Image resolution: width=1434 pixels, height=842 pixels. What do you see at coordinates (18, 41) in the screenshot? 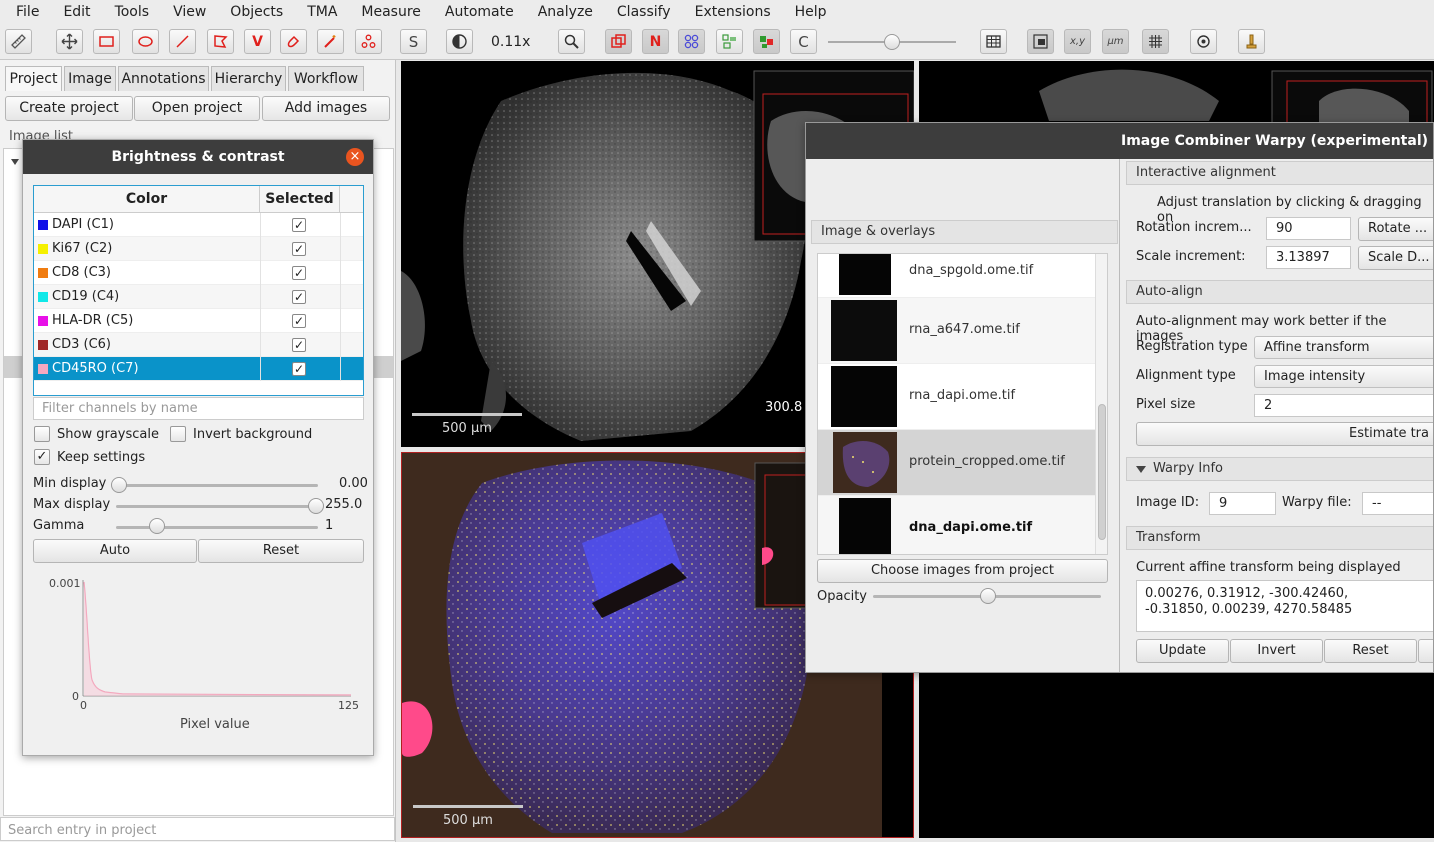
I see `measure-tool-button` at bounding box center [18, 41].